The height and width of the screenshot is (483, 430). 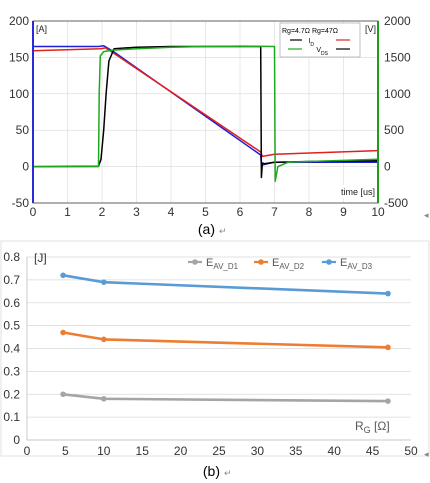 I want to click on legend-header: Rg=4.7Ω Rg=47Ω, so click(x=310, y=31).